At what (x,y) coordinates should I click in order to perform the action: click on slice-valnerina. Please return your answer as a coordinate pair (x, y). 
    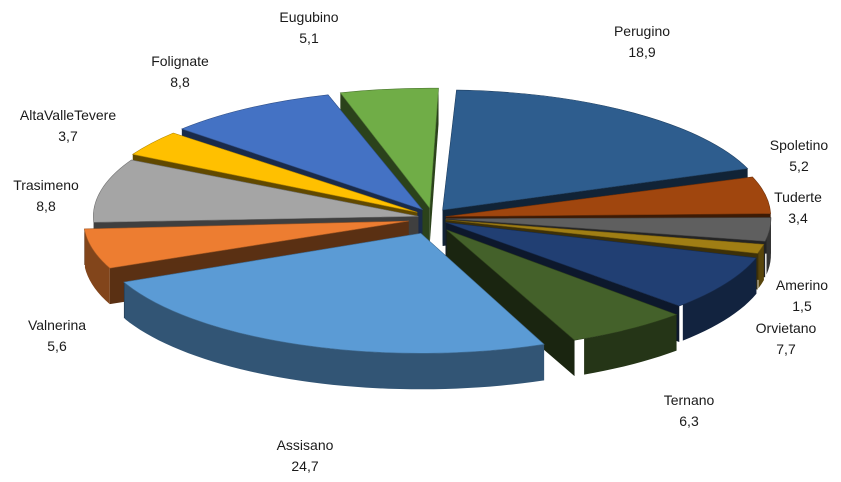
    Looking at the image, I should click on (246, 244).